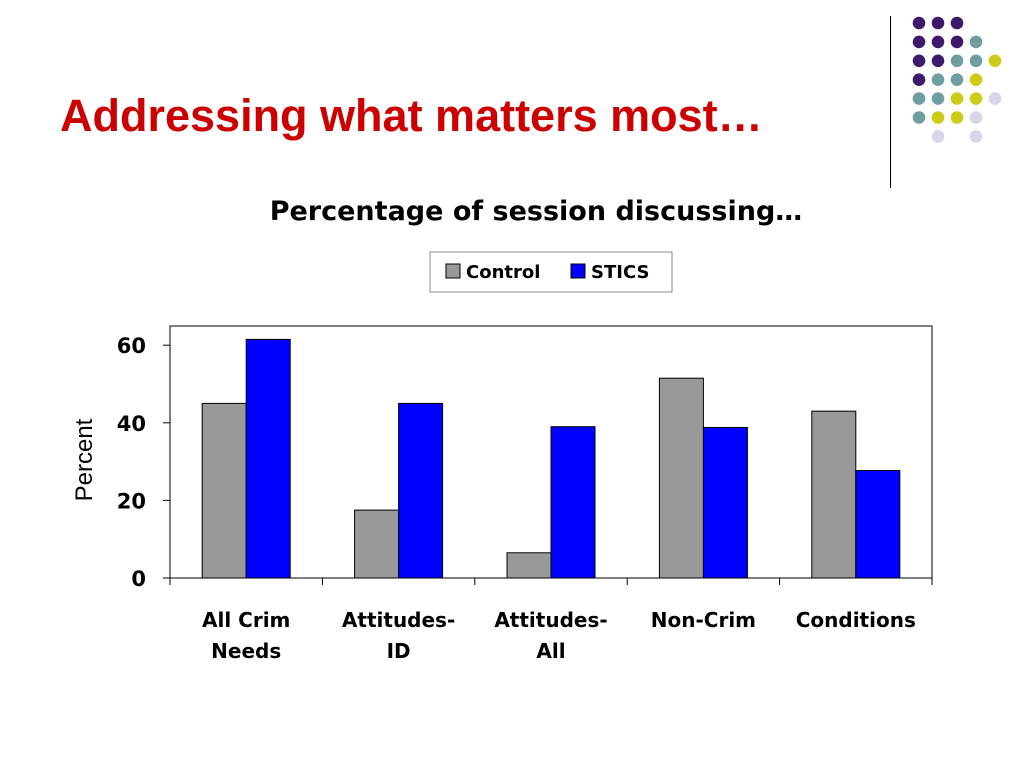  What do you see at coordinates (703, 620) in the screenshot?
I see `x-tick-label: Non-Crim` at bounding box center [703, 620].